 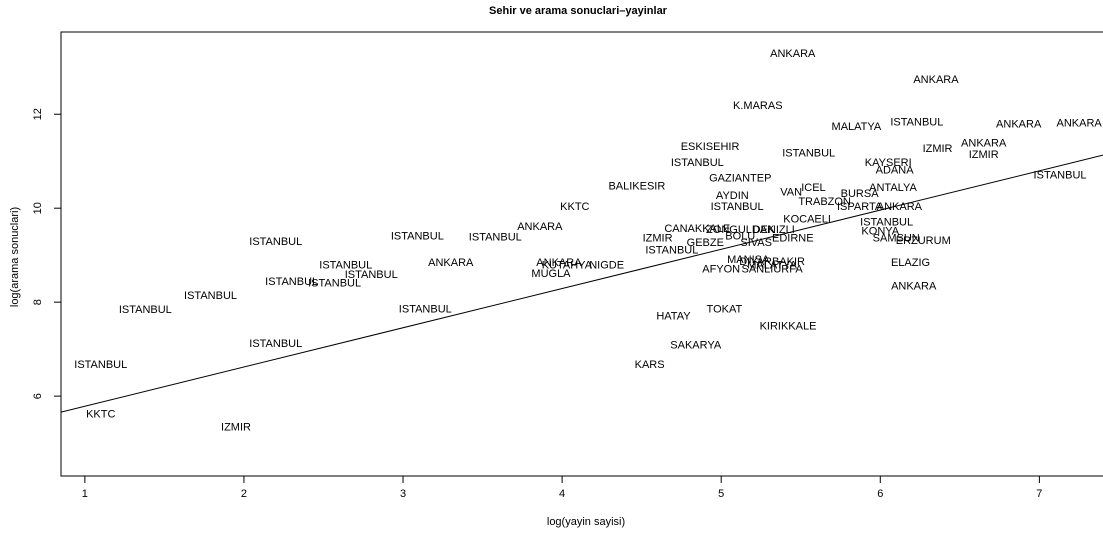 I want to click on point-label: MUGLA, so click(x=551, y=274).